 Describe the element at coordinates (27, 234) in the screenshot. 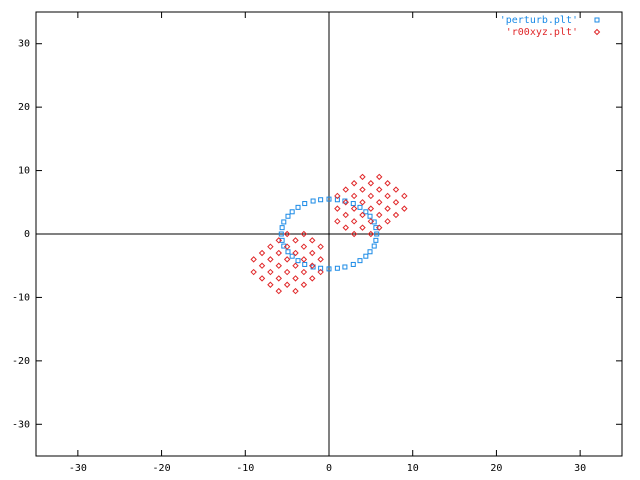

I see `y-tick-label: 0` at that location.